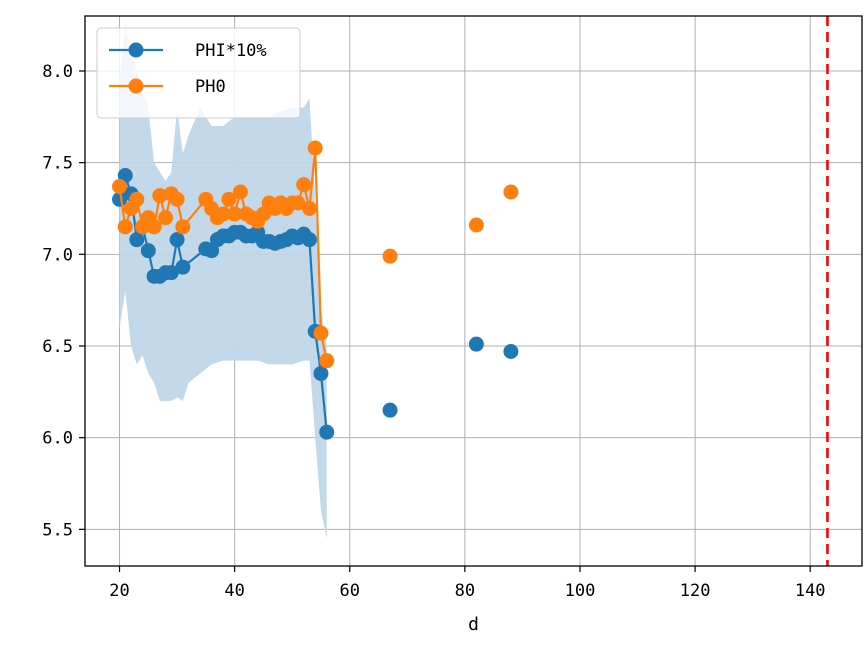  I want to click on x-tick-label: 20, so click(119, 591).